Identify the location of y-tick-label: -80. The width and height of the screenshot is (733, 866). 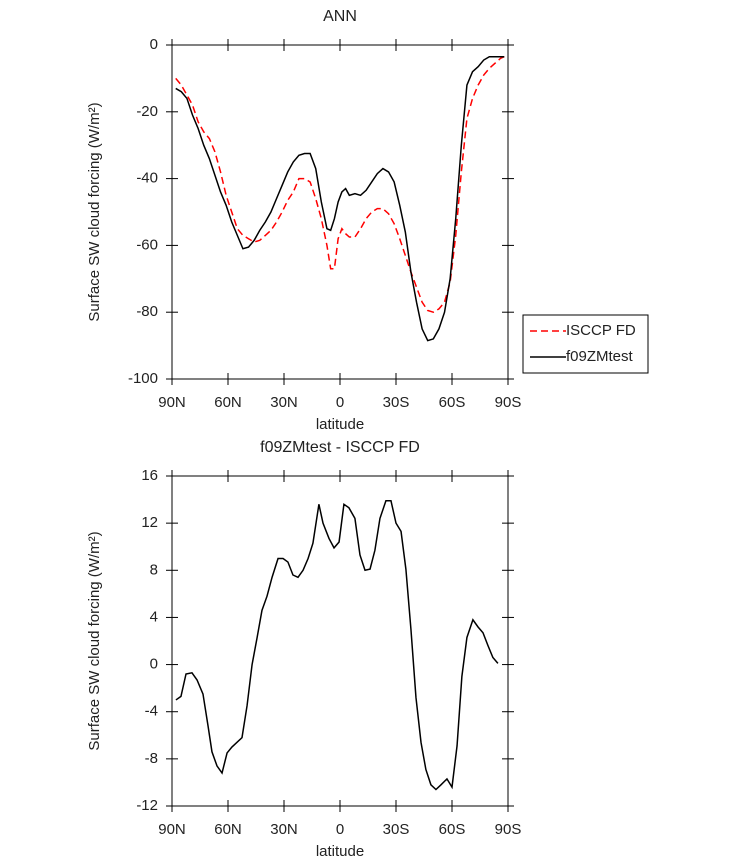
(147, 311).